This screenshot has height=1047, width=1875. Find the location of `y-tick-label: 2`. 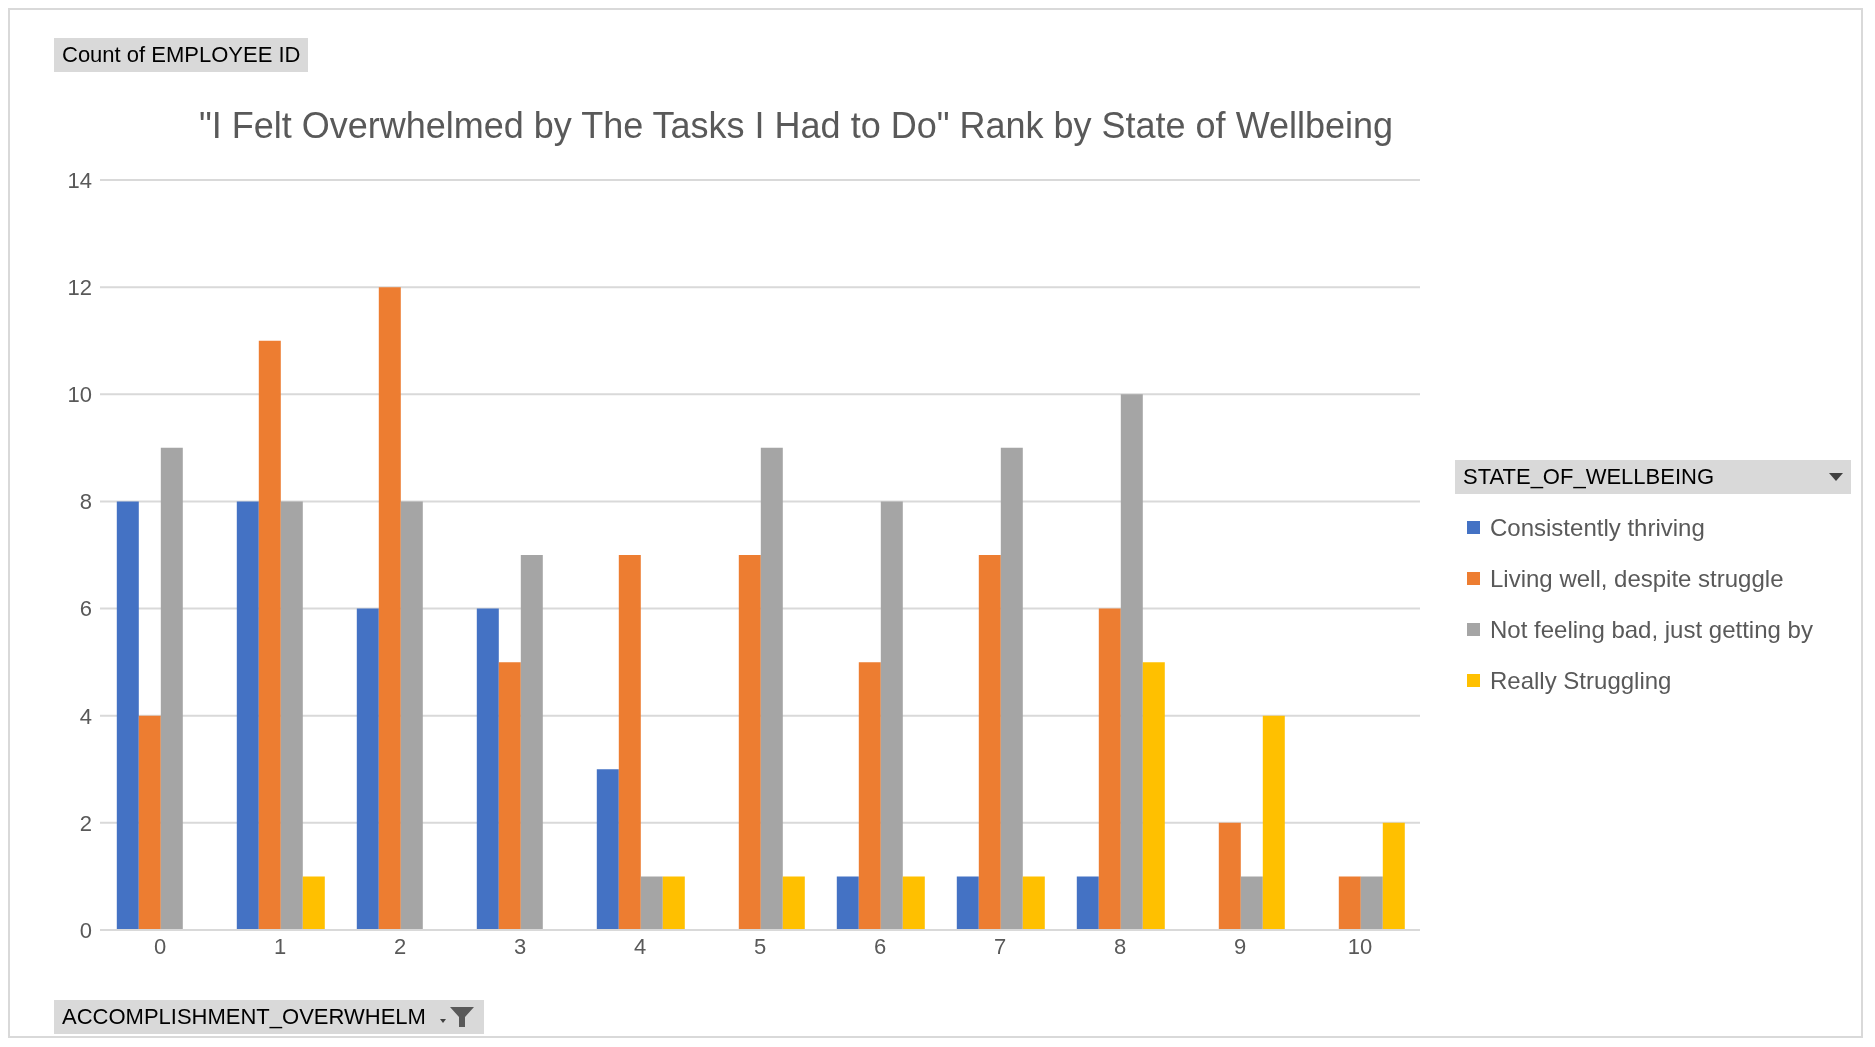

y-tick-label: 2 is located at coordinates (85, 823).